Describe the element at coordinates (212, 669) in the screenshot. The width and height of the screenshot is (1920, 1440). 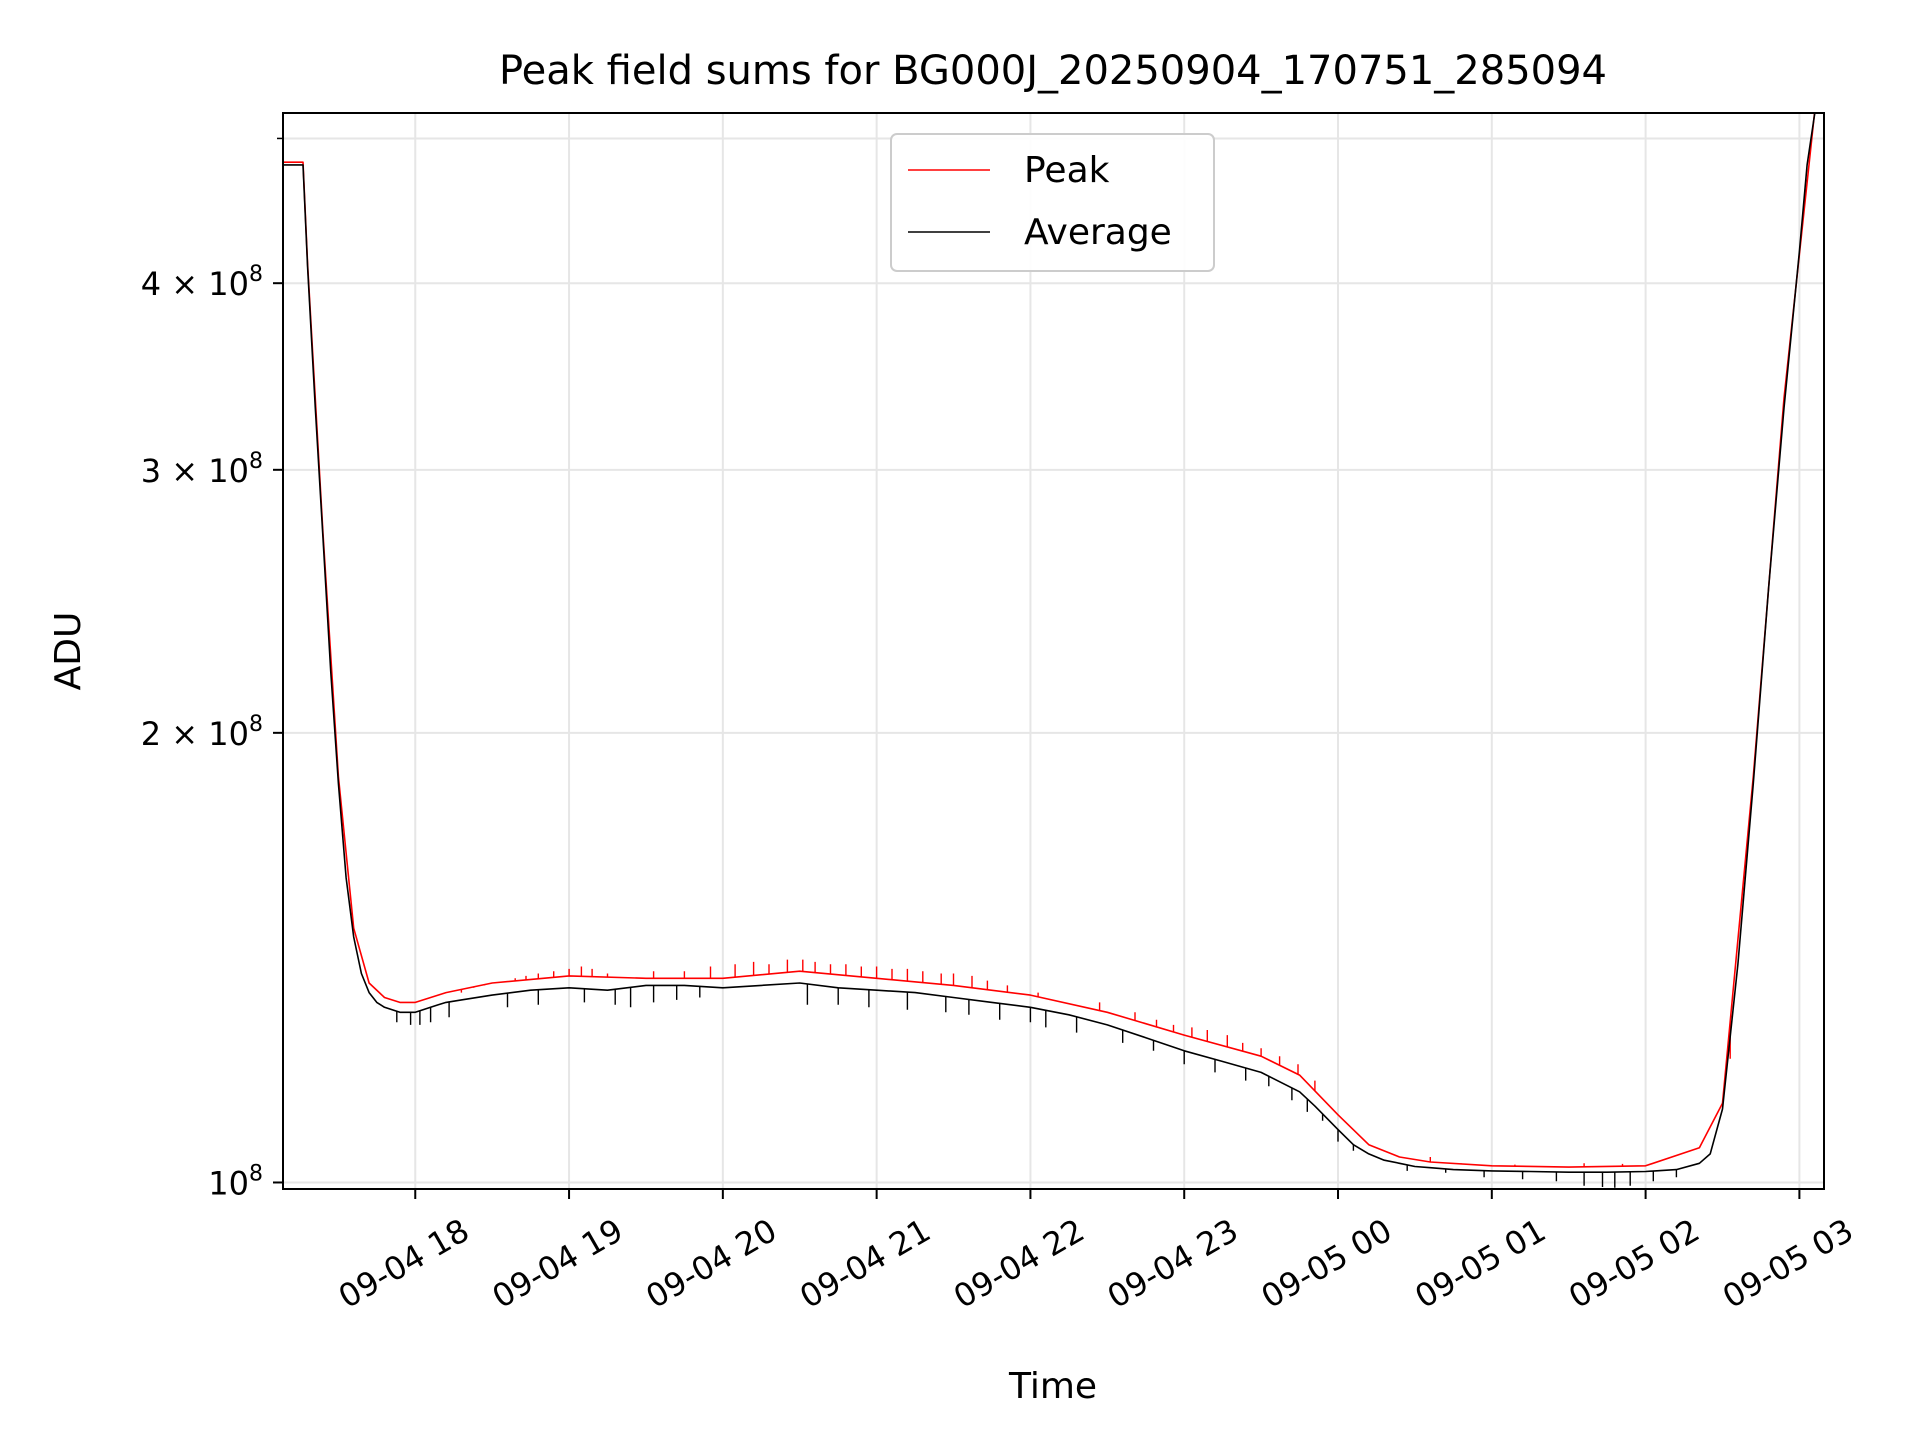
I see `y-axis: 108 2 × 108 3 × 108 4 × 108` at that location.